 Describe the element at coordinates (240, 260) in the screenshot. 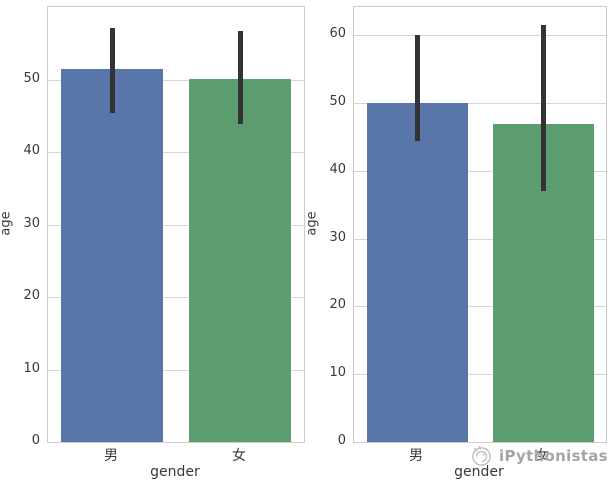

I see `bar-female` at that location.